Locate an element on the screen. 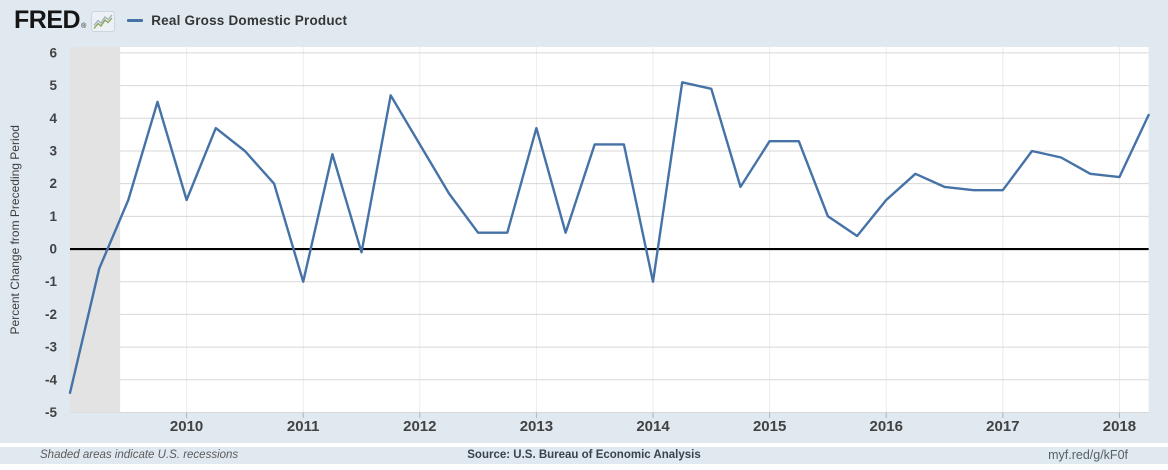 The image size is (1168, 470). y-axis-title: Percent Change from Preceding Period is located at coordinates (15, 229).